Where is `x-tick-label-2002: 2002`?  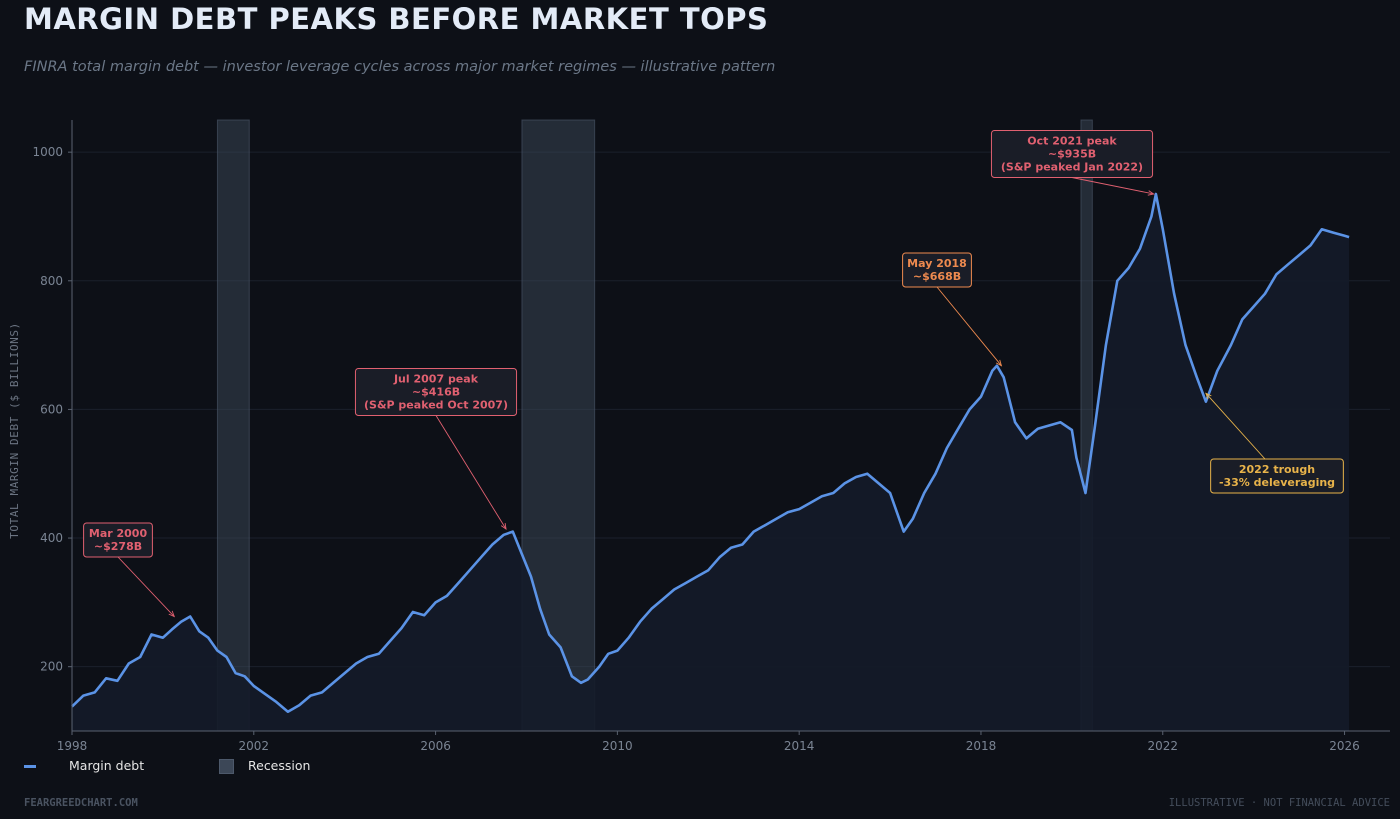 x-tick-label-2002: 2002 is located at coordinates (254, 746).